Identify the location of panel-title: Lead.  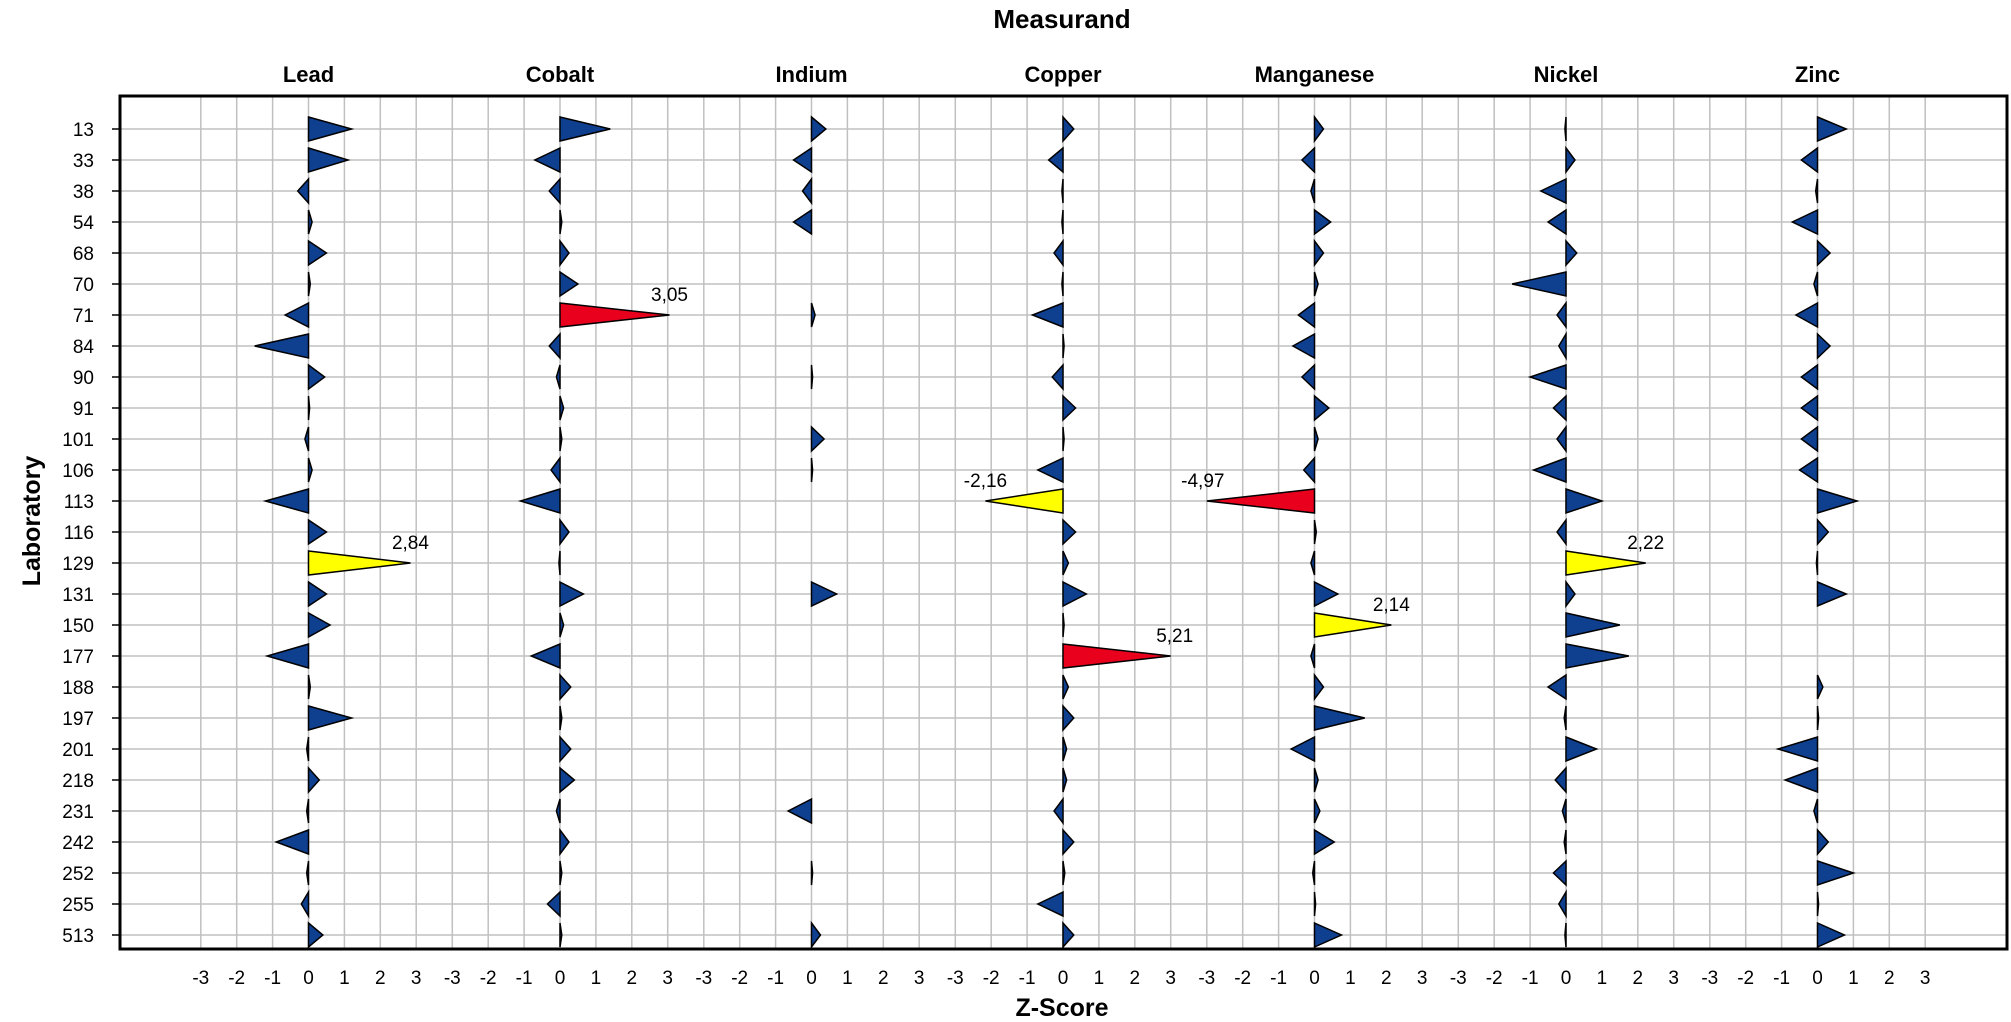
(308, 74).